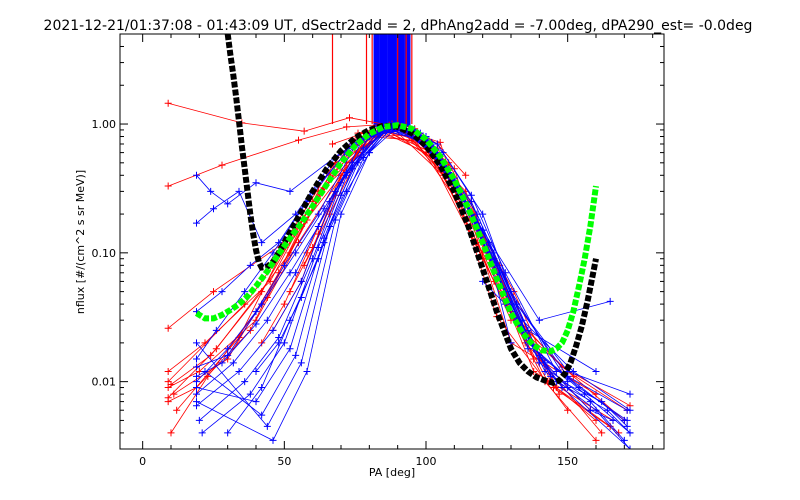 This screenshot has height=500, width=800. Describe the element at coordinates (104, 382) in the screenshot. I see `y-tick-label: 0.01` at that location.